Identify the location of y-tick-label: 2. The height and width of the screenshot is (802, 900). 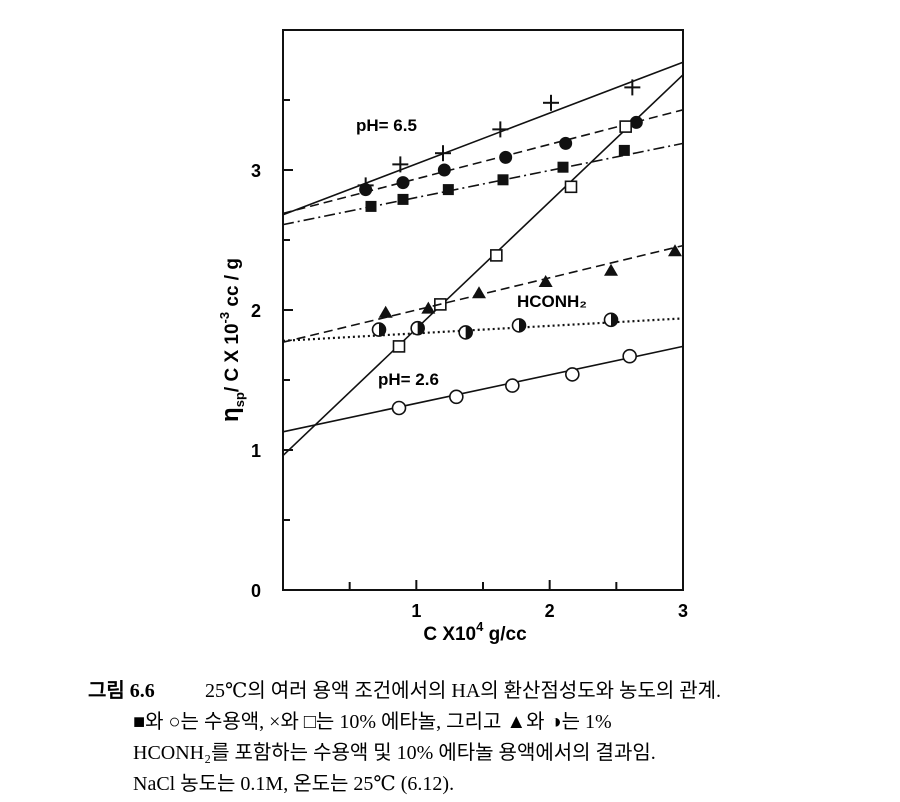
(256, 311).